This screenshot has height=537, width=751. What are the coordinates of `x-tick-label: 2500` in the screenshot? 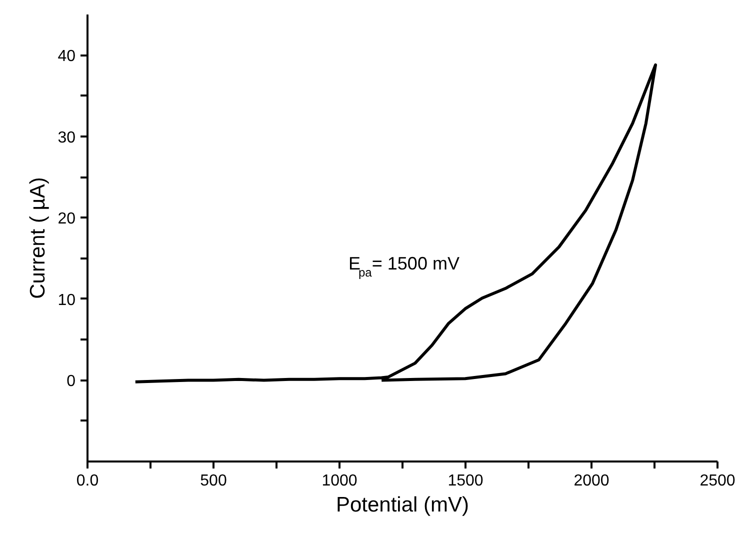 It's located at (718, 481).